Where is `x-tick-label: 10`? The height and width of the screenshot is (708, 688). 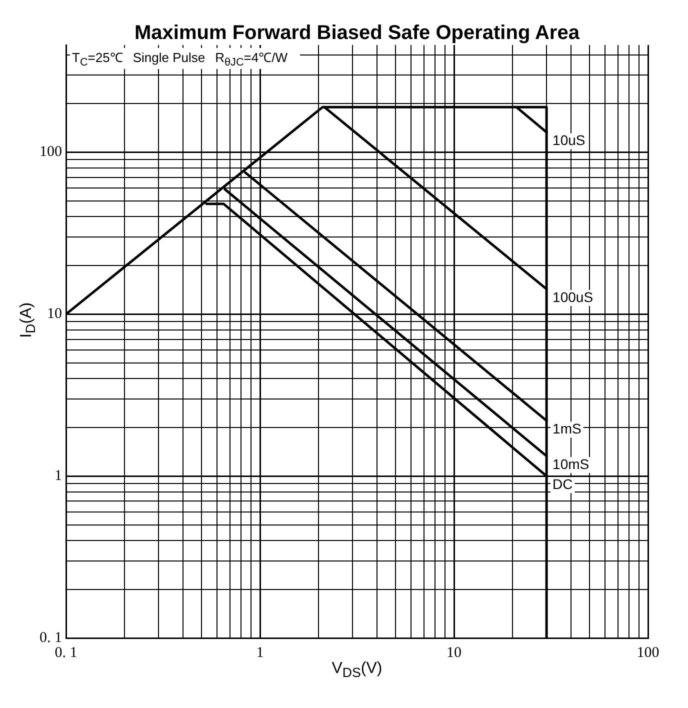
x-tick-label: 10 is located at coordinates (454, 652).